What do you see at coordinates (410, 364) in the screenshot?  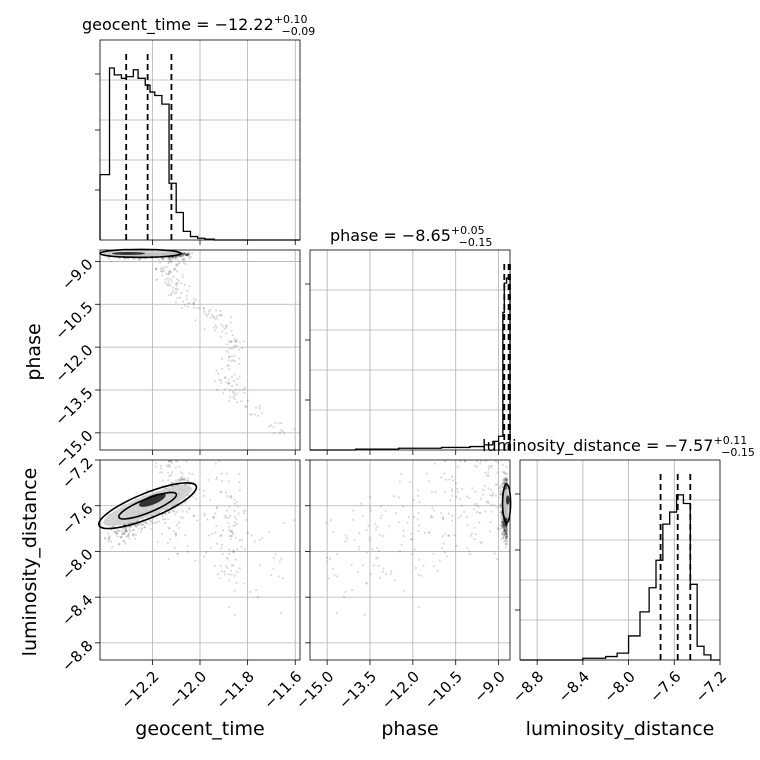 I see `histogram-phase` at bounding box center [410, 364].